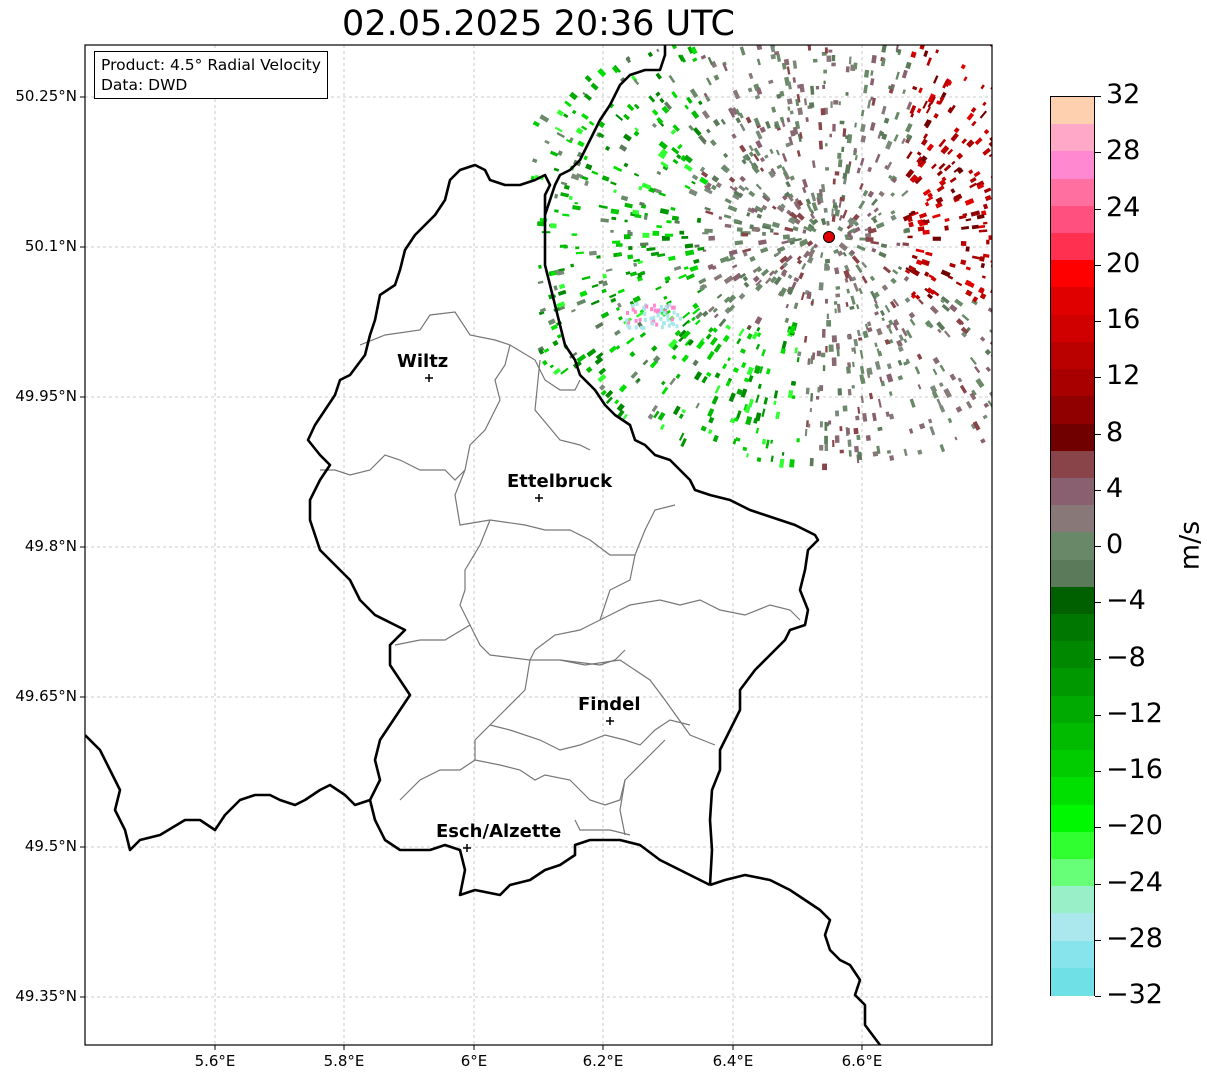 This screenshot has height=1081, width=1207. What do you see at coordinates (1072, 165) in the screenshot?
I see `colorbar-segment` at bounding box center [1072, 165].